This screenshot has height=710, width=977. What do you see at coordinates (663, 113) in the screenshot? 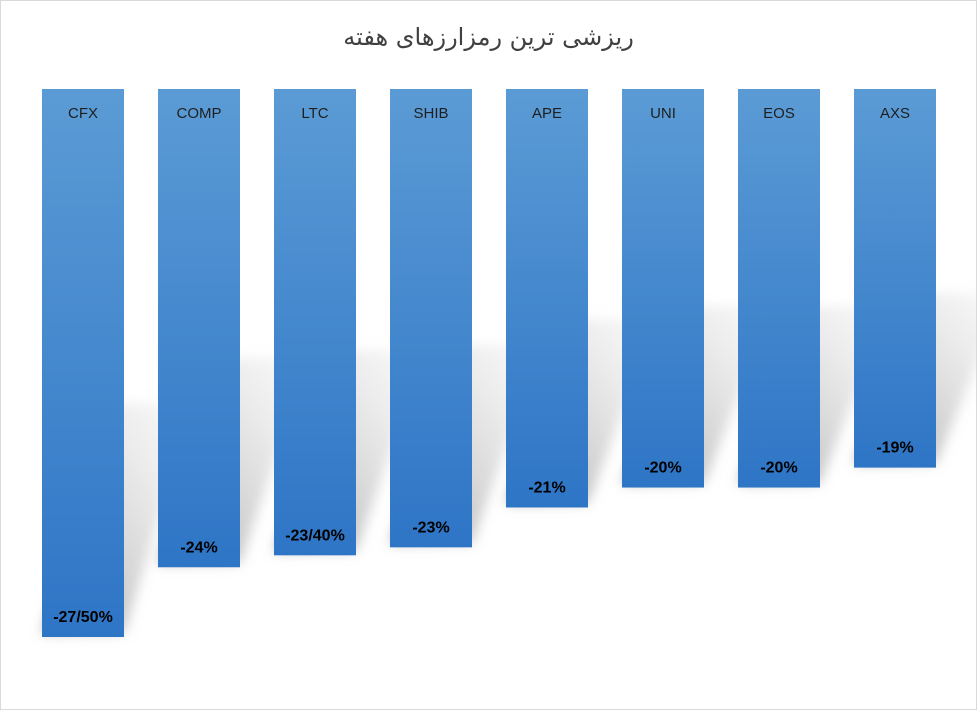
I see `category-label-uni: UNI` at bounding box center [663, 113].